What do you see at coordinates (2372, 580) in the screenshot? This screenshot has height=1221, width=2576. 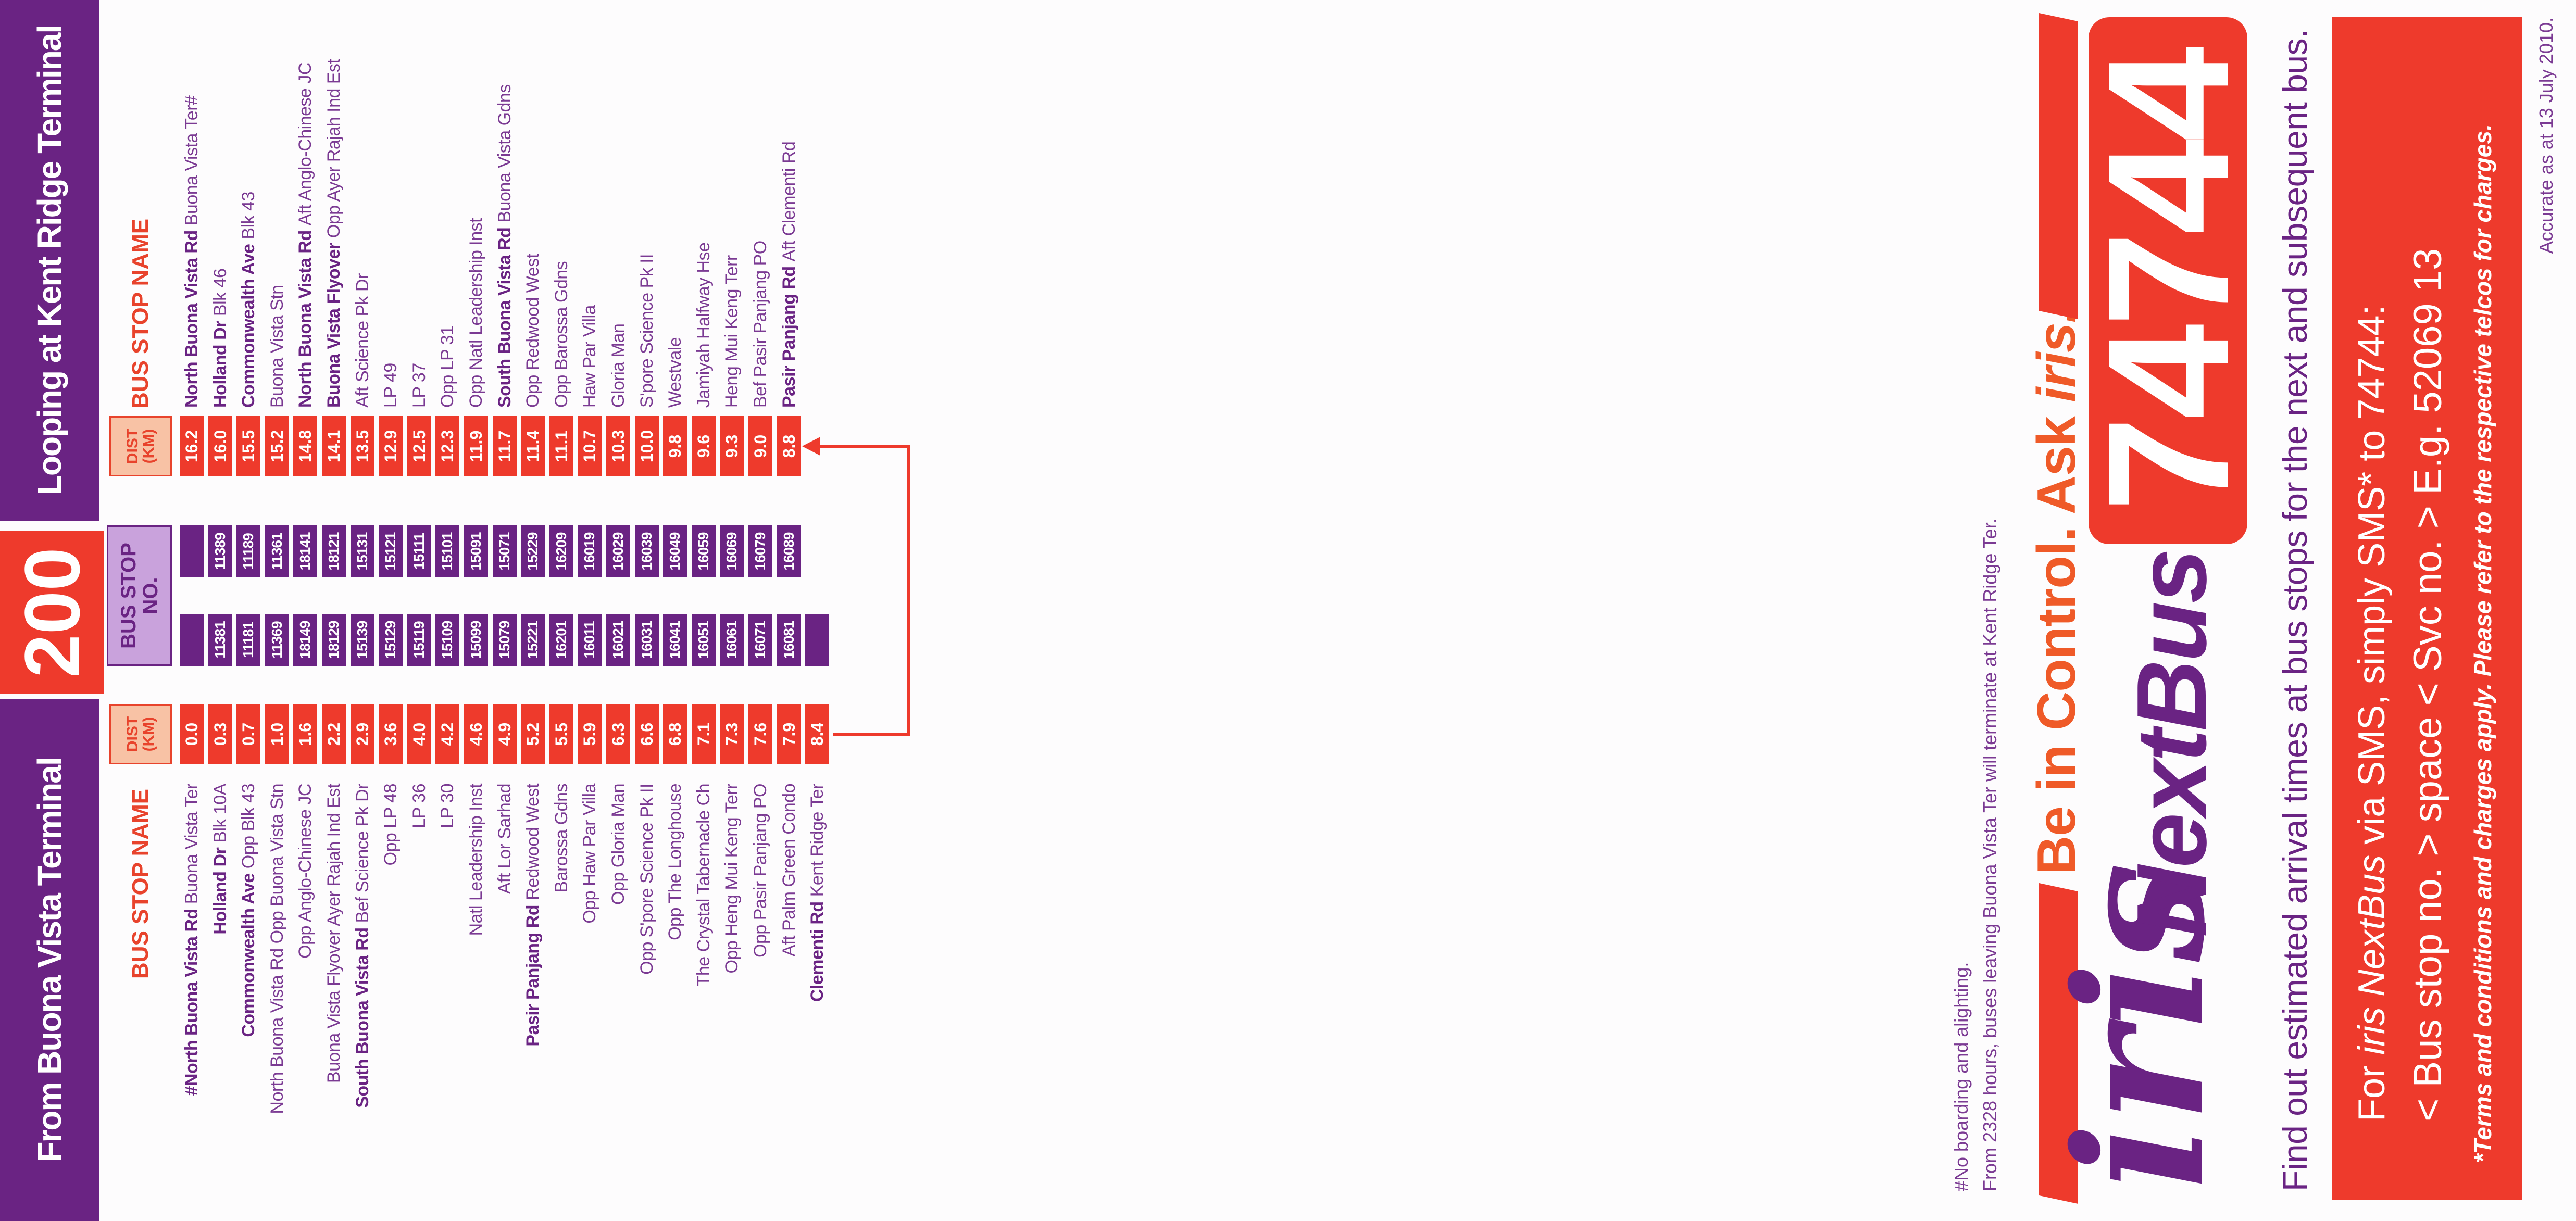 I see `sms-text: via SMS, simply SMS* to 74744:` at bounding box center [2372, 580].